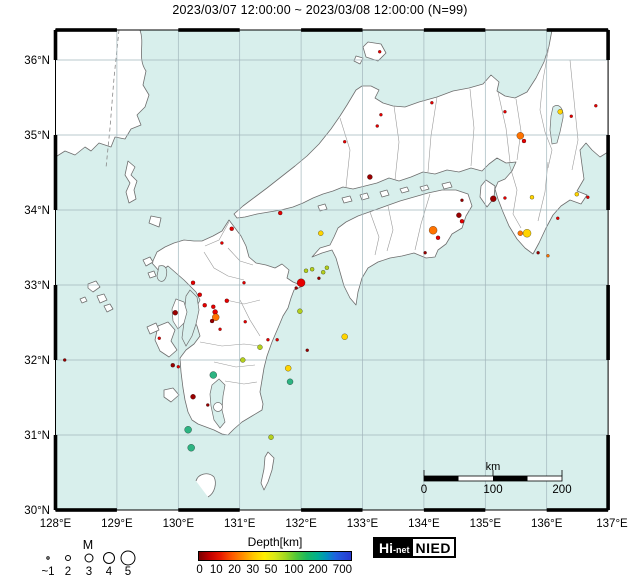  What do you see at coordinates (486, 524) in the screenshot?
I see `lon-label: 135°E` at bounding box center [486, 524].